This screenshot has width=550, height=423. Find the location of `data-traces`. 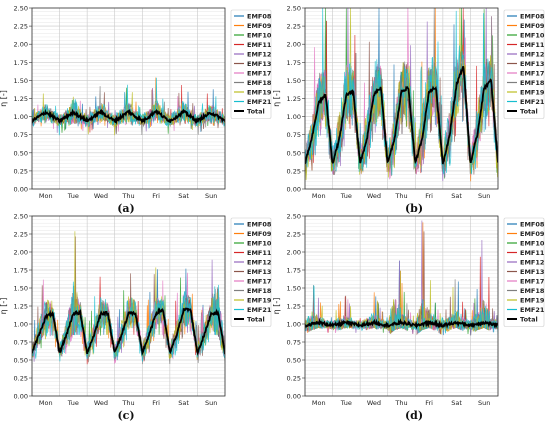

data-traces is located at coordinates (401, 95).